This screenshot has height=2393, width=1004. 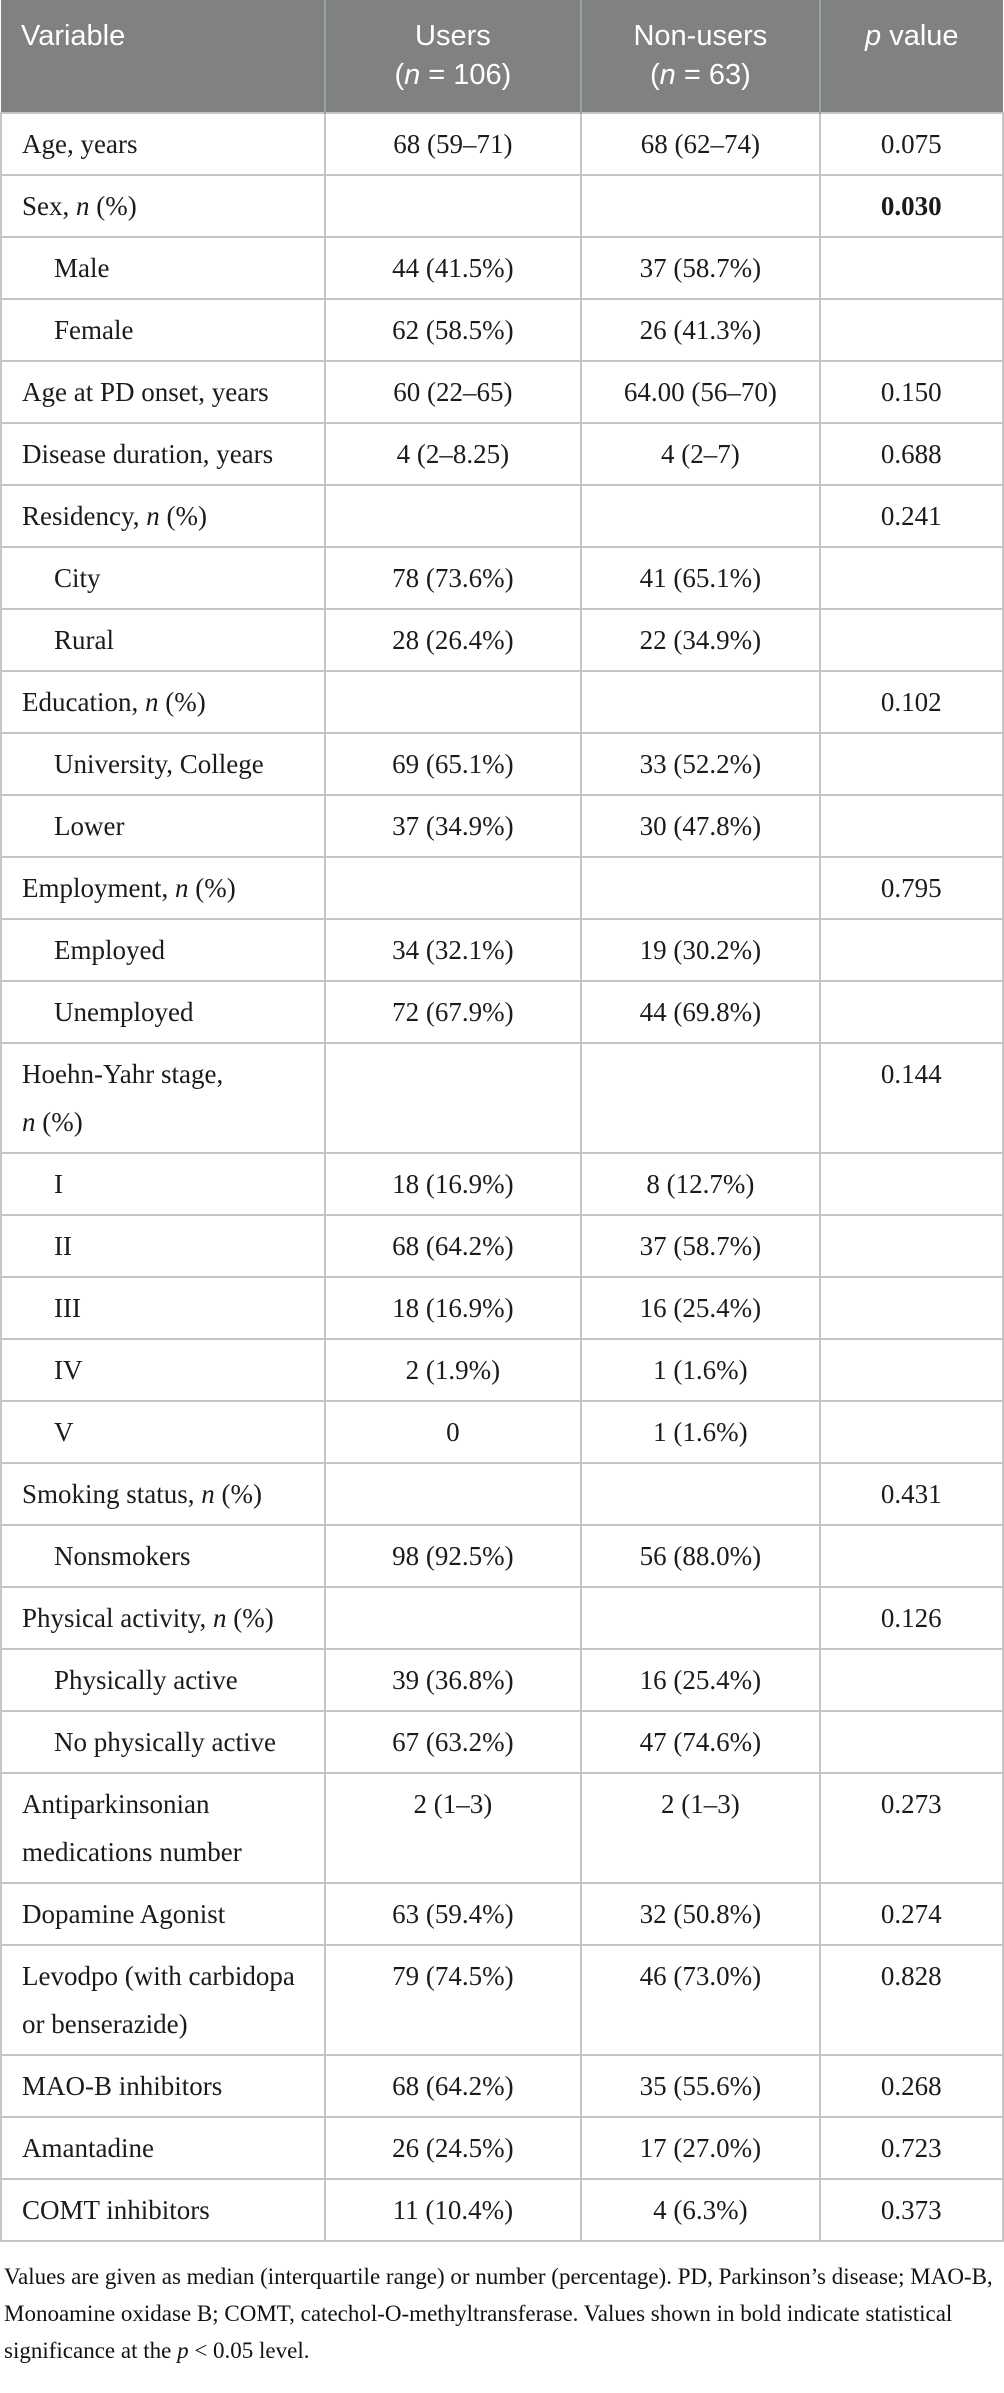 What do you see at coordinates (163, 826) in the screenshot?
I see `variable-cell: Lower` at bounding box center [163, 826].